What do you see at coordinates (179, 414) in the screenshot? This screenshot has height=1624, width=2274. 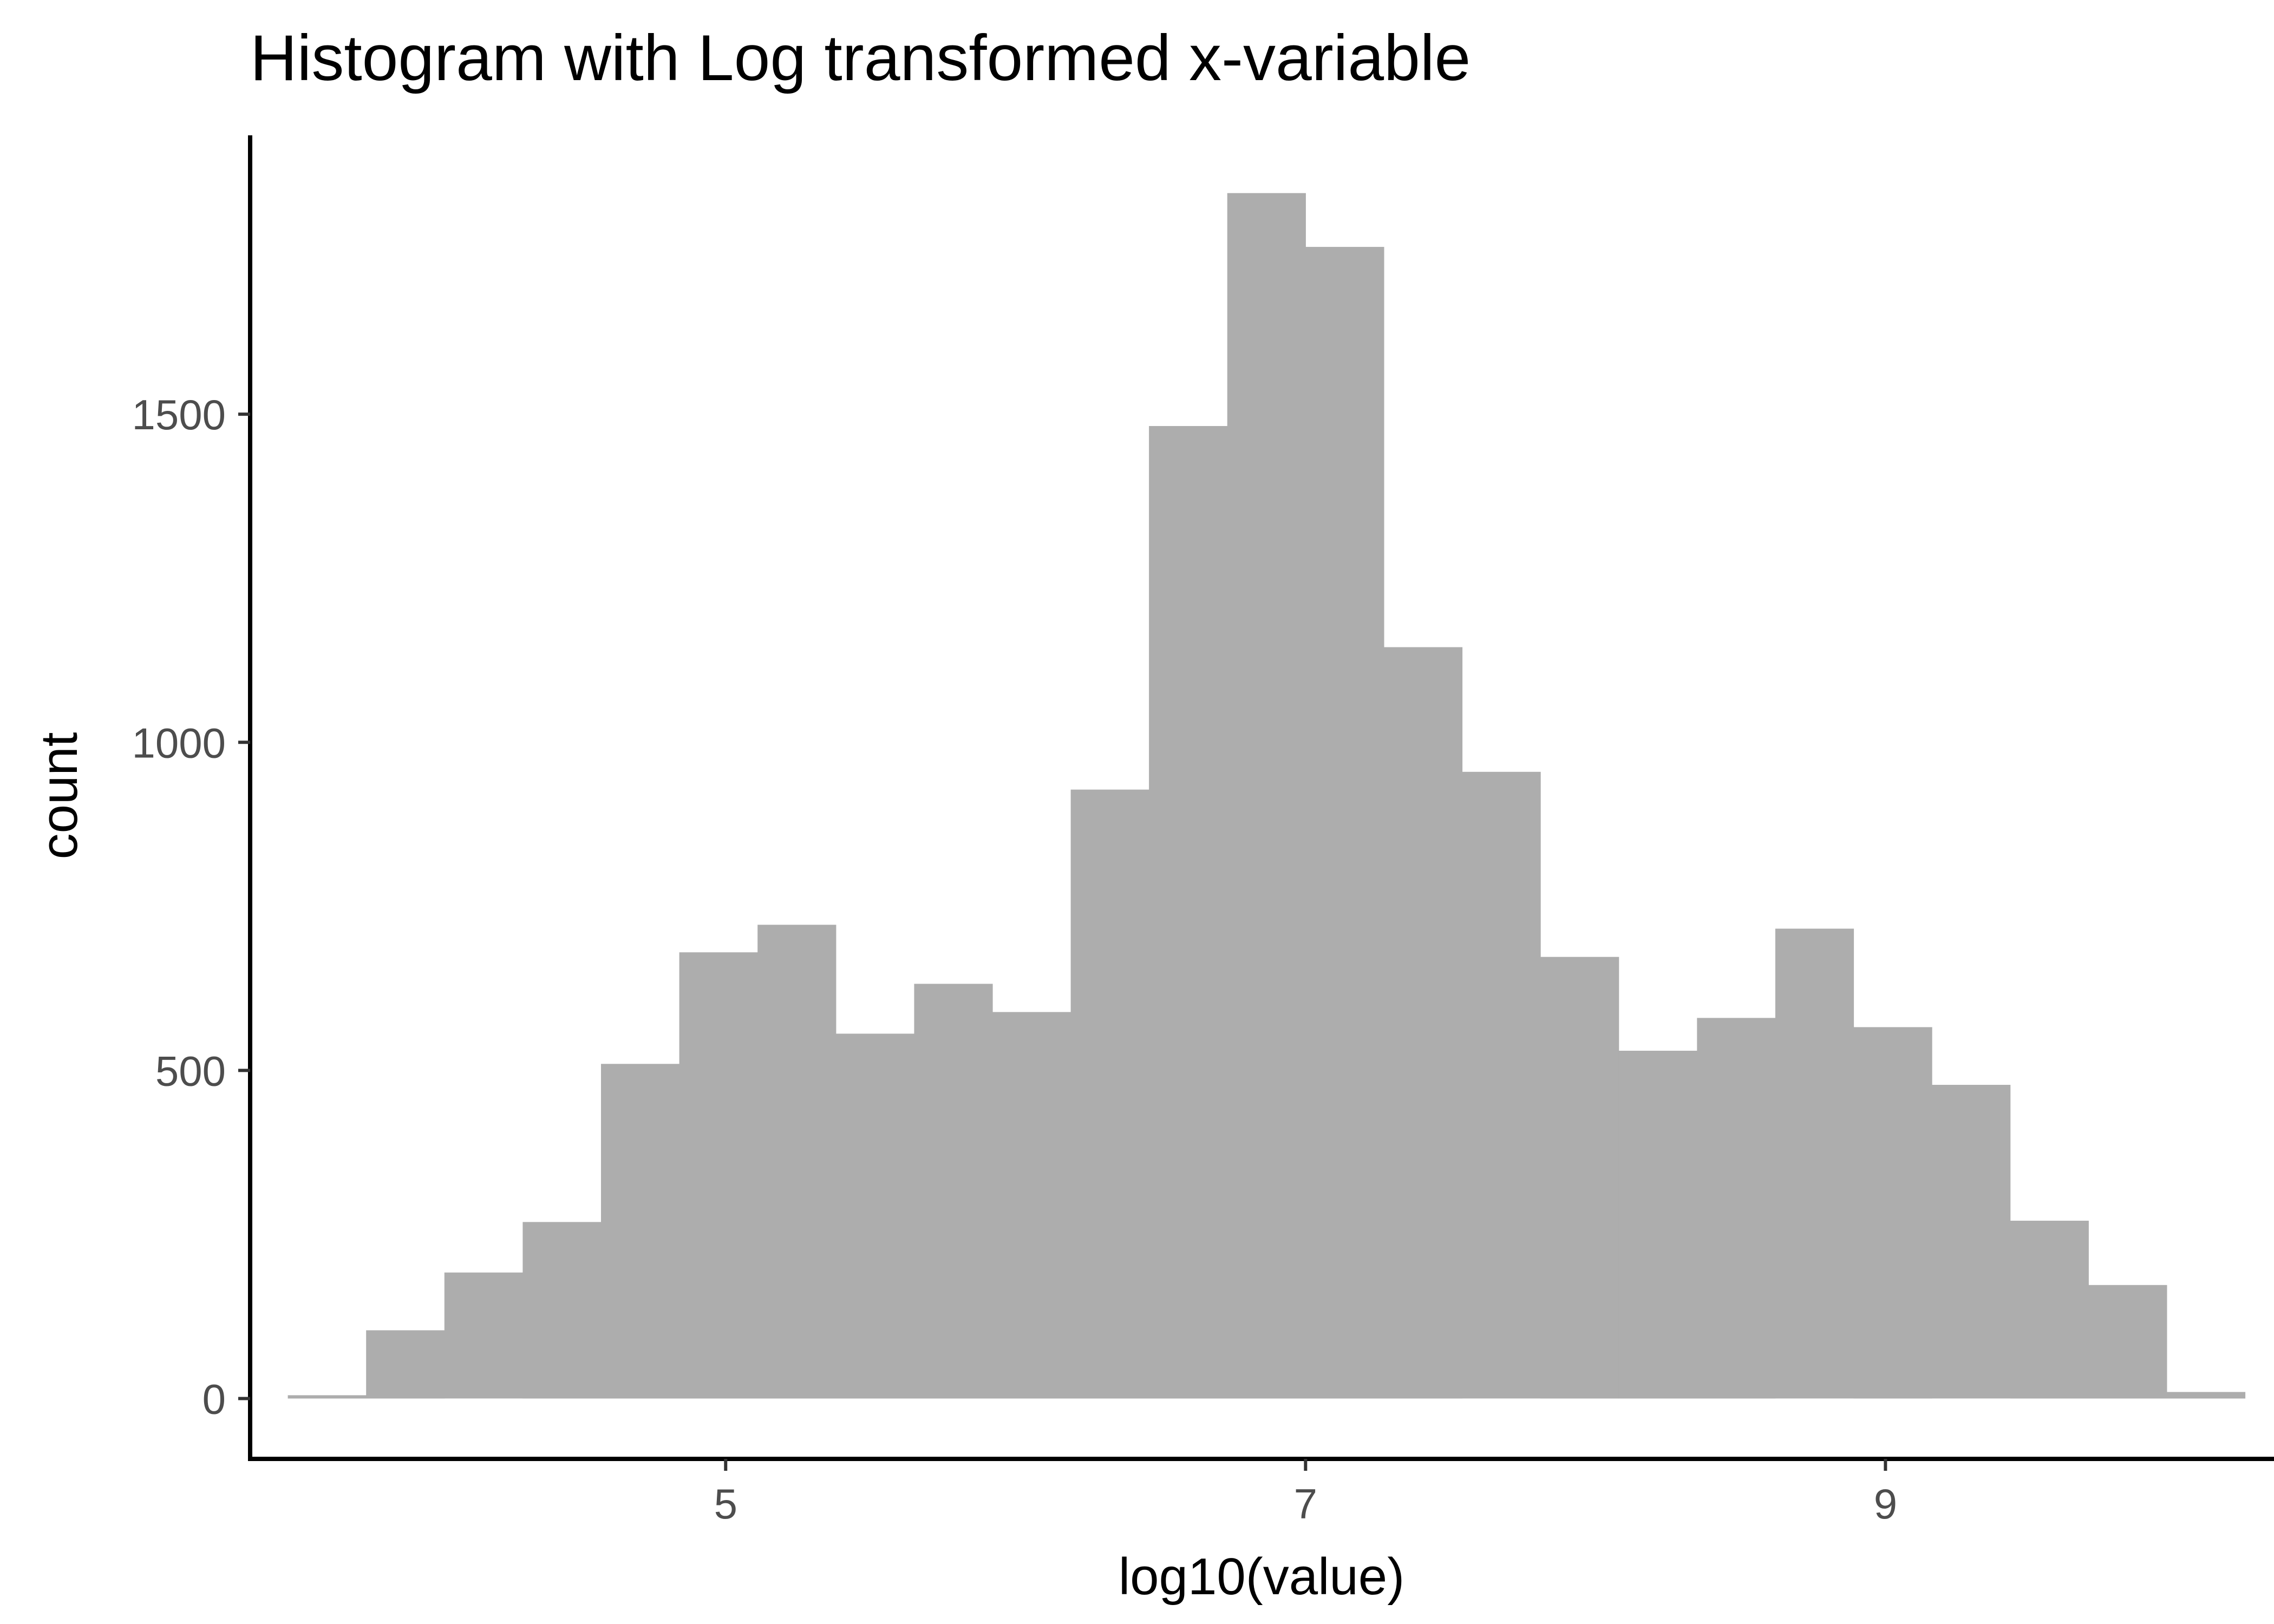 I see `y-tick-label: 1500` at bounding box center [179, 414].